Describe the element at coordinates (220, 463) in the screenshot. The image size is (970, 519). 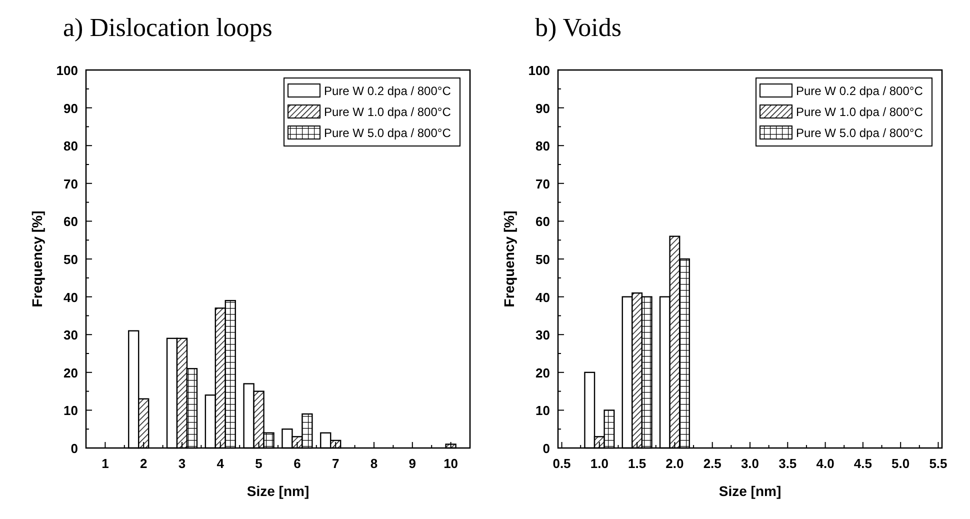
I see `x-tick-label: 4` at that location.